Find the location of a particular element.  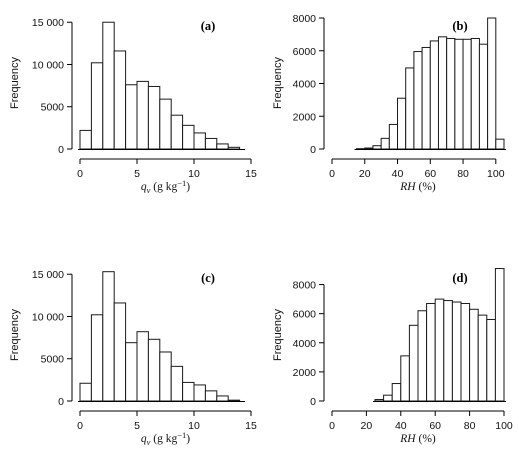

y-tick-label: 4000 is located at coordinates (305, 344).